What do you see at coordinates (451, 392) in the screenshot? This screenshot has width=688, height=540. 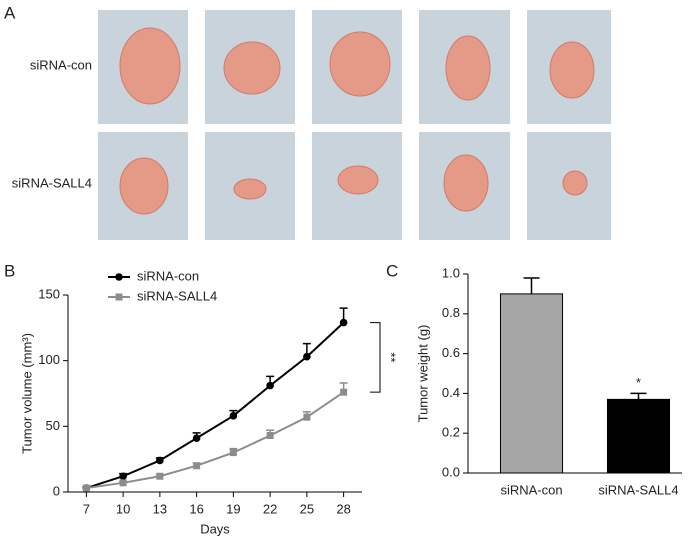 I see `y-tick-label: 0.4` at bounding box center [451, 392].